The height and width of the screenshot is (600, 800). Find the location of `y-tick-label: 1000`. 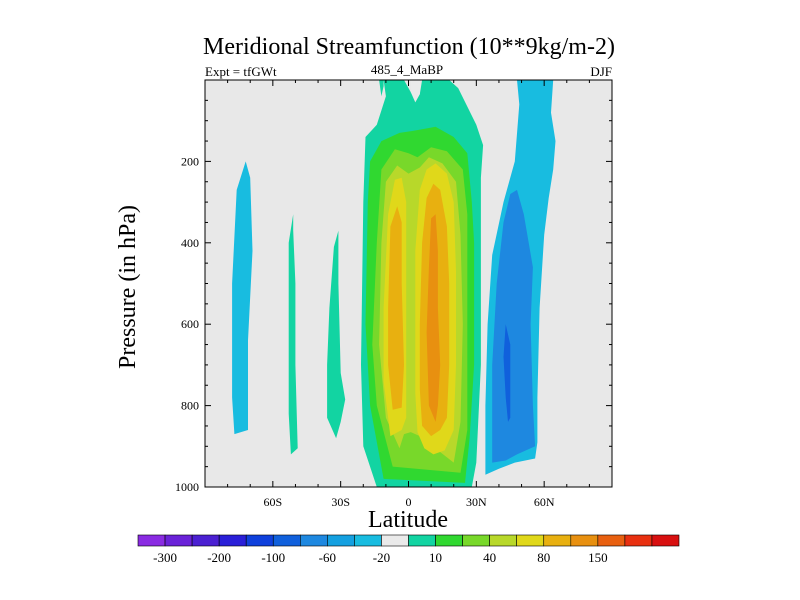

y-tick-label: 1000 is located at coordinates (187, 487).